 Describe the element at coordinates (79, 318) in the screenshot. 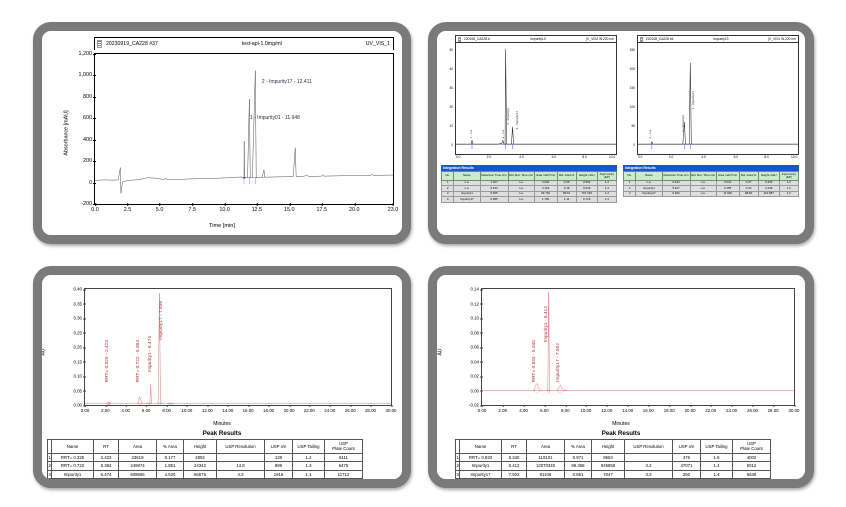

I see `y-tick: 0.30` at that location.